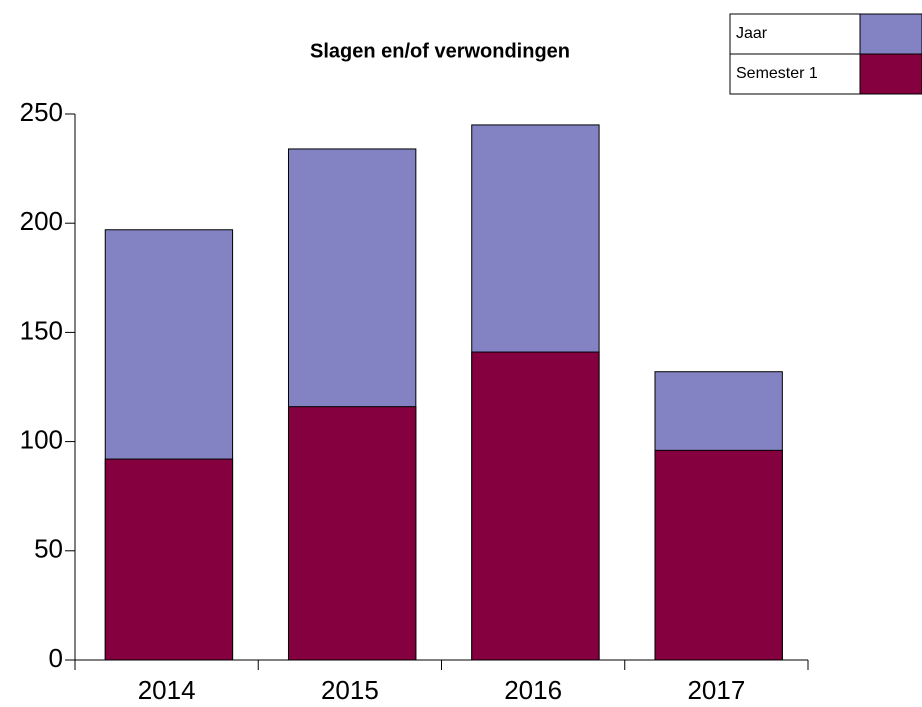 The width and height of the screenshot is (922, 707). What do you see at coordinates (56, 658) in the screenshot?
I see `y-tick-label: 0` at bounding box center [56, 658].